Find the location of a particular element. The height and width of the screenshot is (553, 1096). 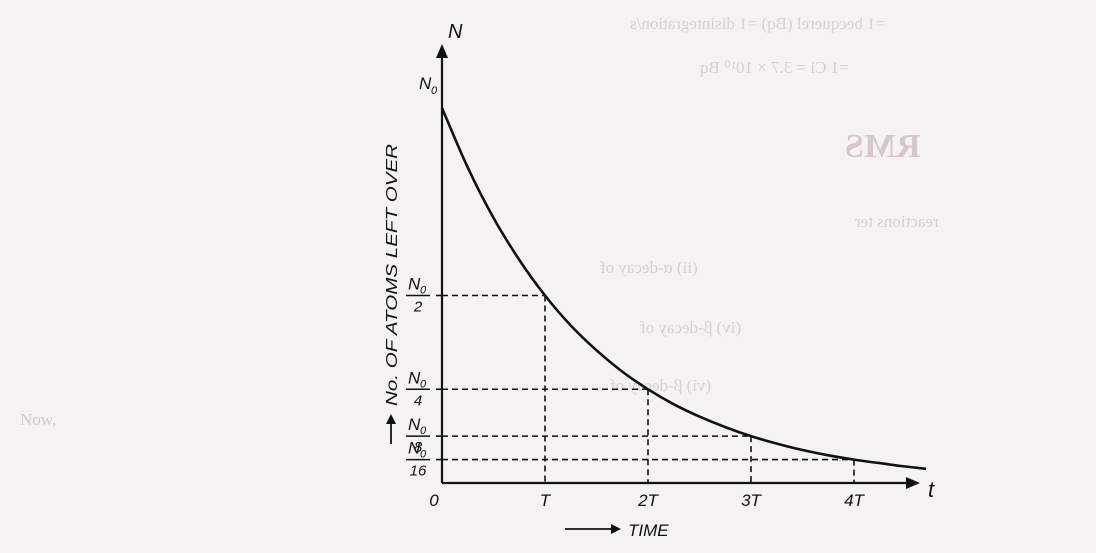

y-axis-arrowhead is located at coordinates (442, 51).